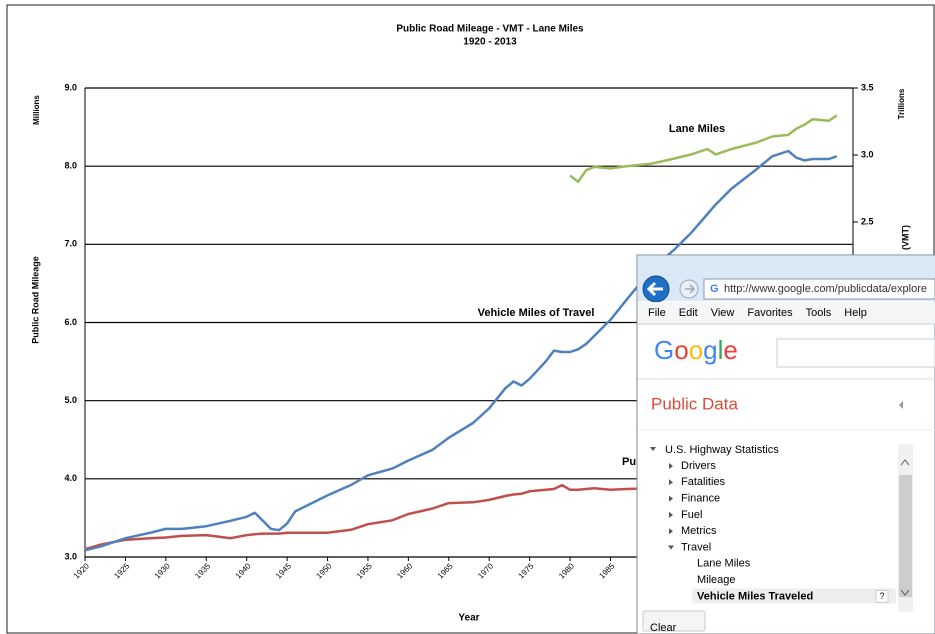 The image size is (935, 634). Describe the element at coordinates (755, 596) in the screenshot. I see `tree-item: Vehicle Miles Traveled` at that location.